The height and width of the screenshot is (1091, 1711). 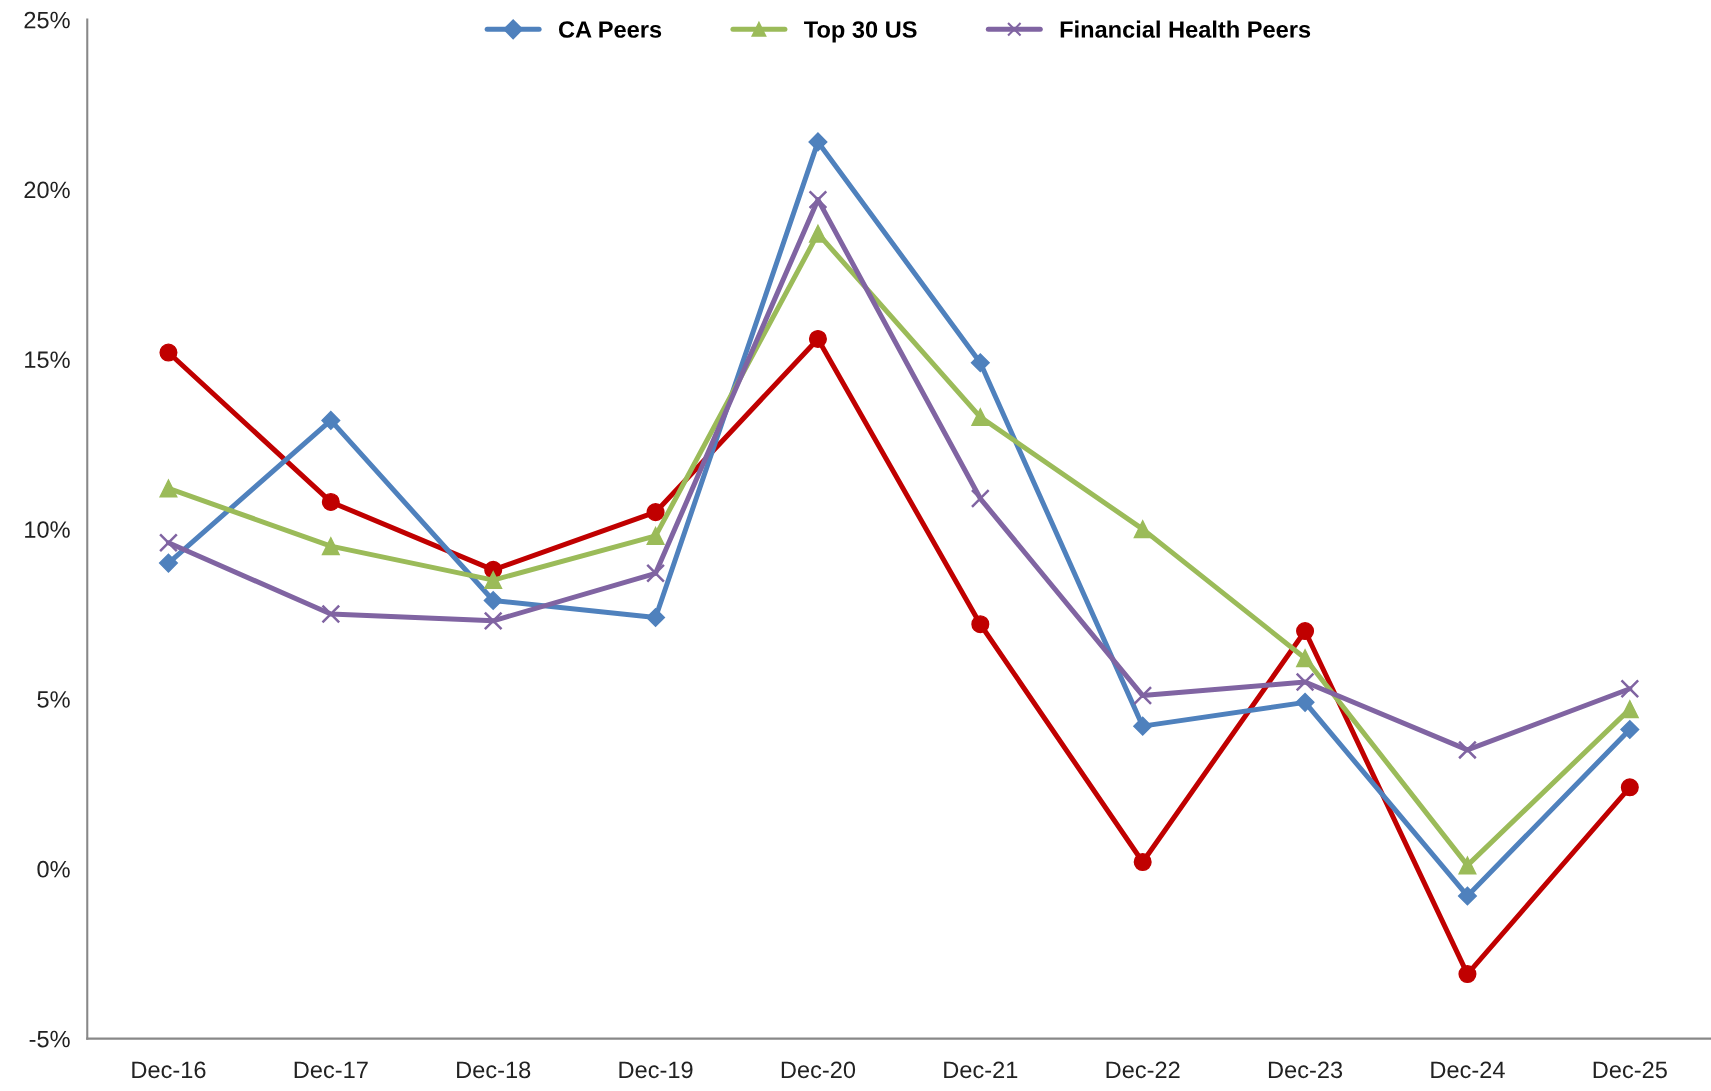 I want to click on x-tick-label: Dec-21, so click(x=981, y=1070).